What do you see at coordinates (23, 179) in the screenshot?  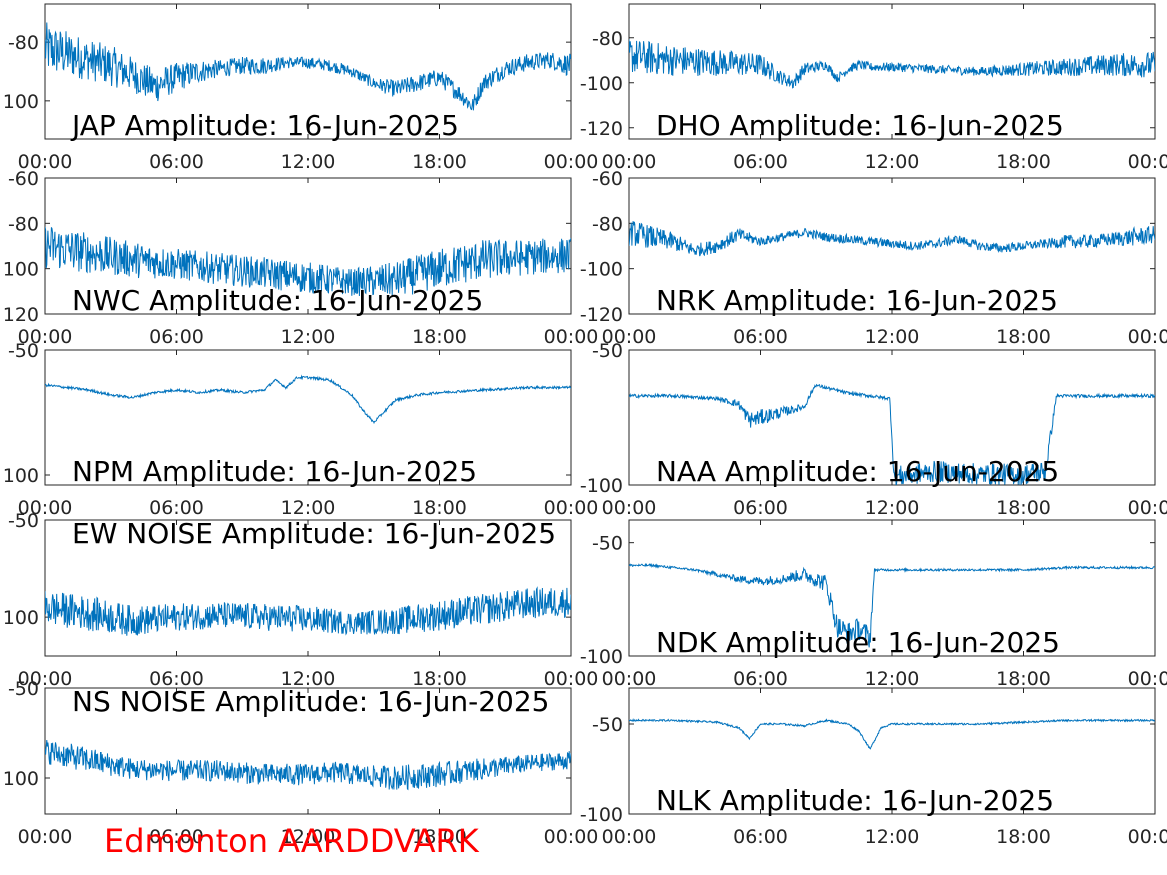 I see `y-tick-label: -60` at bounding box center [23, 179].